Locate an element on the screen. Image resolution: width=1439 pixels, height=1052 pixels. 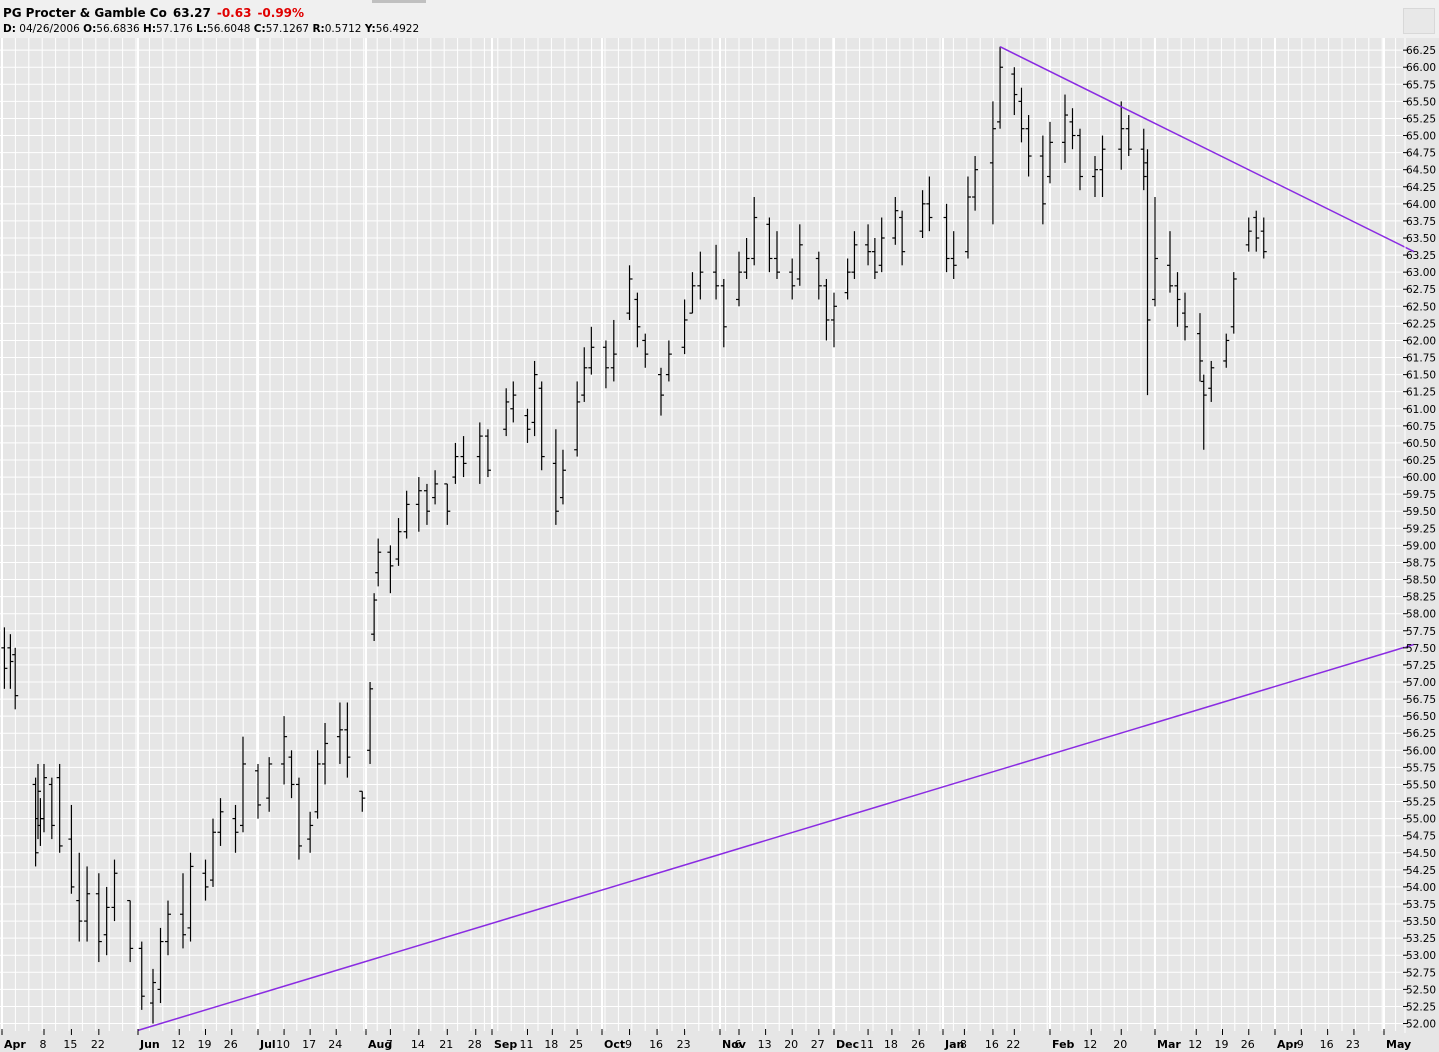
x-tick-label: Dec is located at coordinates (847, 1044).